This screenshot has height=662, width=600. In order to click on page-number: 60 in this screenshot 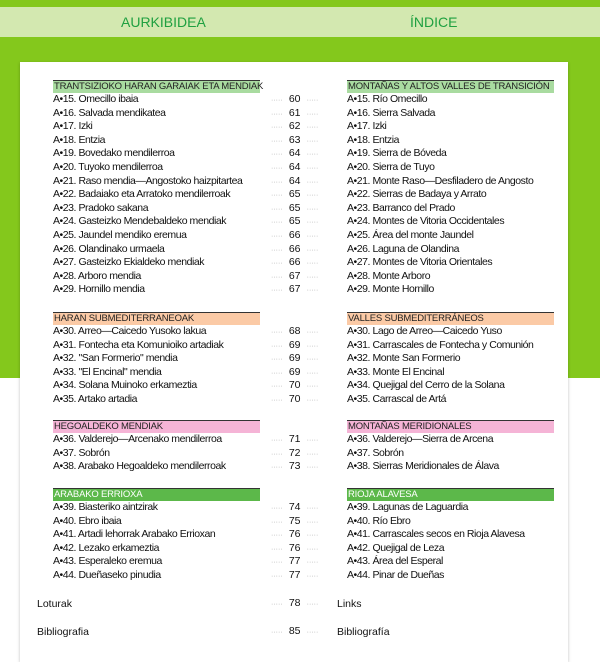, I will do `click(294, 99)`.